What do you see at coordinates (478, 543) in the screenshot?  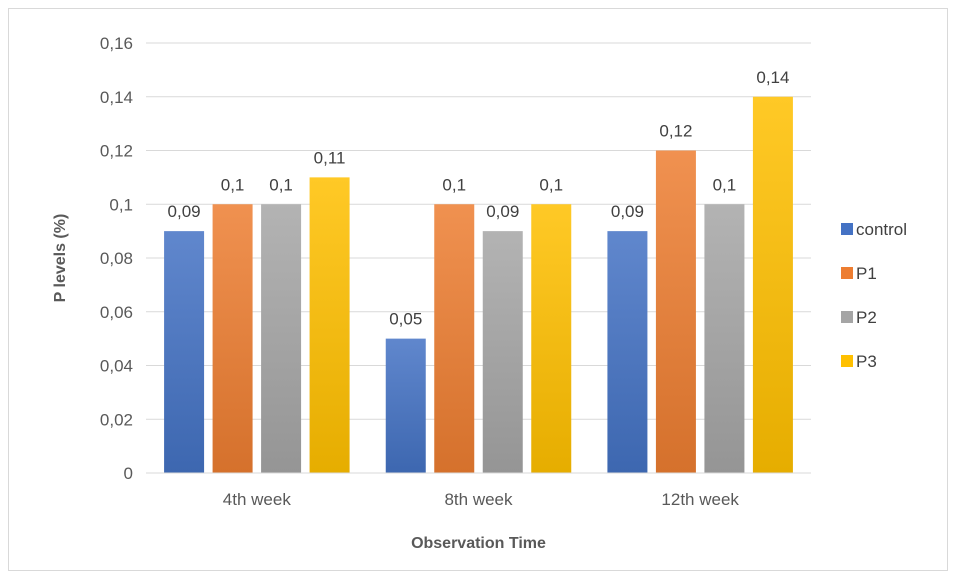 I see `x-axis-title: Observation Time` at bounding box center [478, 543].